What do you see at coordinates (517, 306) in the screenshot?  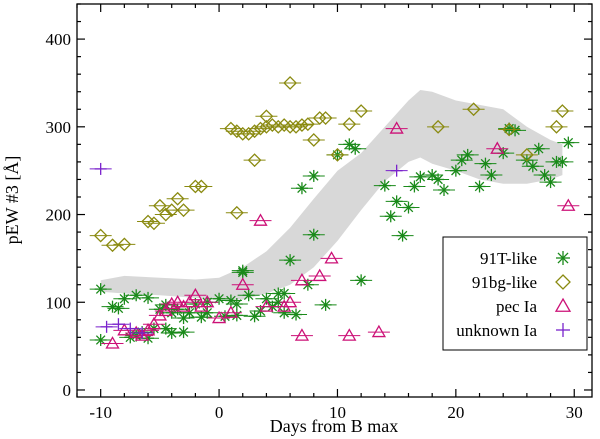 I see `legend-label-pec: pec Ia` at bounding box center [517, 306].